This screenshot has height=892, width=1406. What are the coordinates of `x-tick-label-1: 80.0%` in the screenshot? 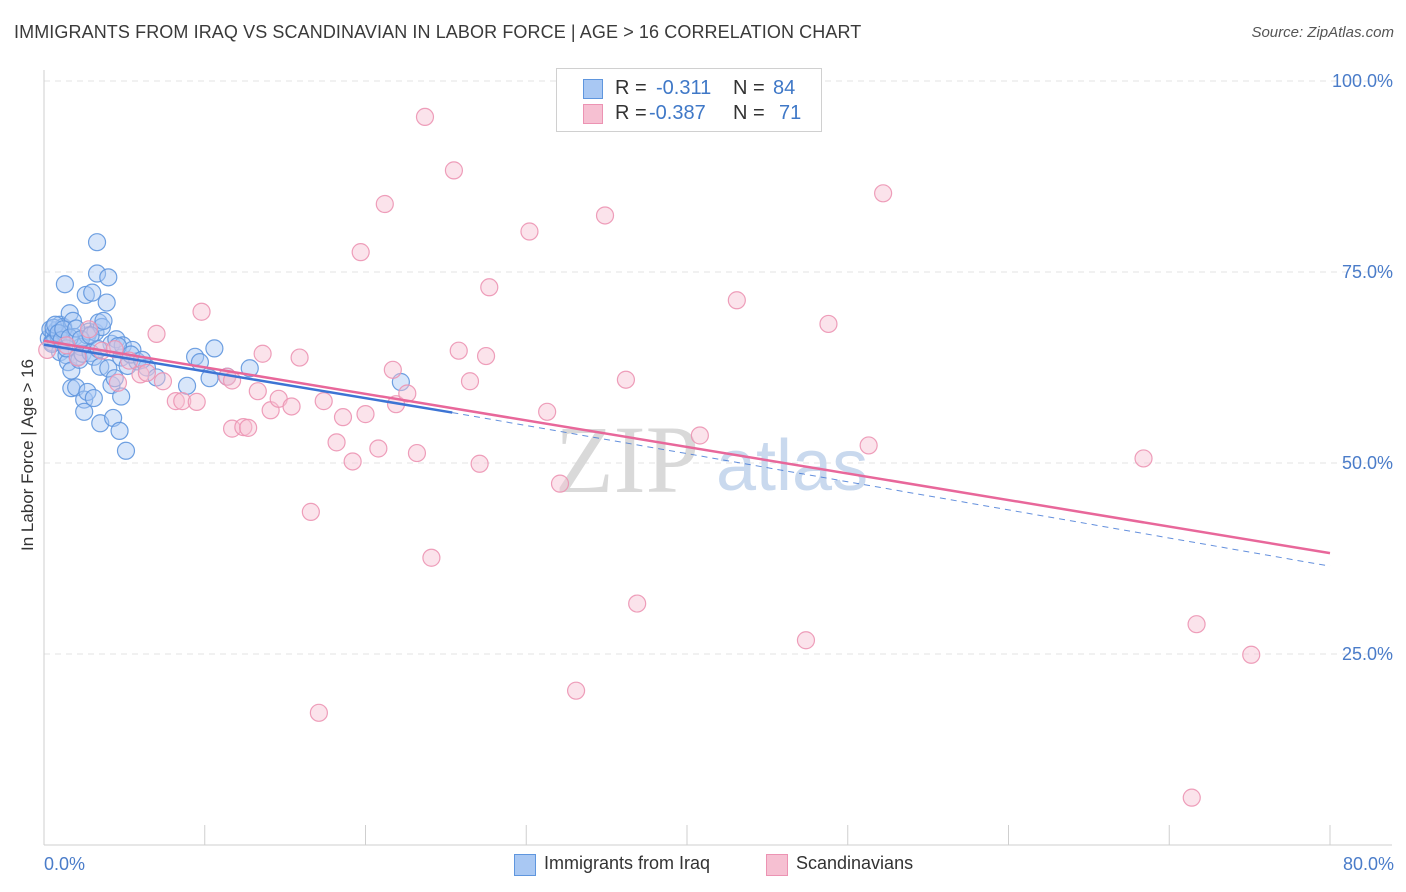 It's located at (1368, 864).